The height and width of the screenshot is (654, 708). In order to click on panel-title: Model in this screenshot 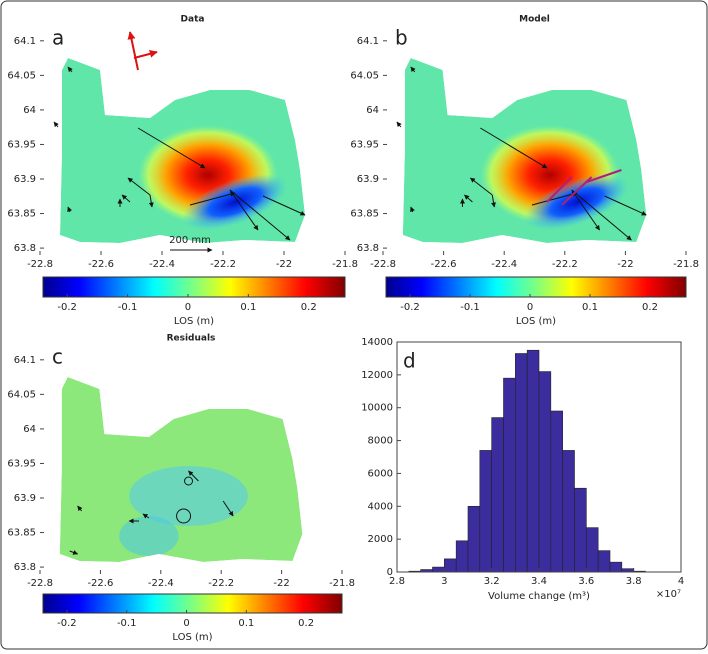, I will do `click(534, 20)`.